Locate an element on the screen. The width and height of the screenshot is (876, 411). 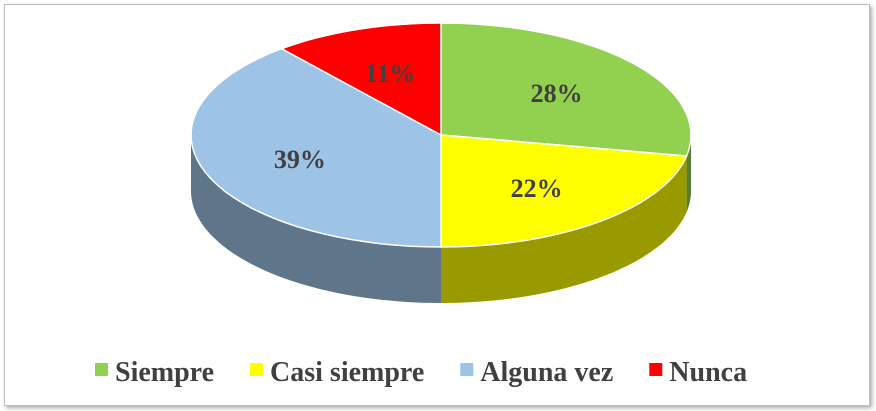
legend-label: Siempre is located at coordinates (164, 372).